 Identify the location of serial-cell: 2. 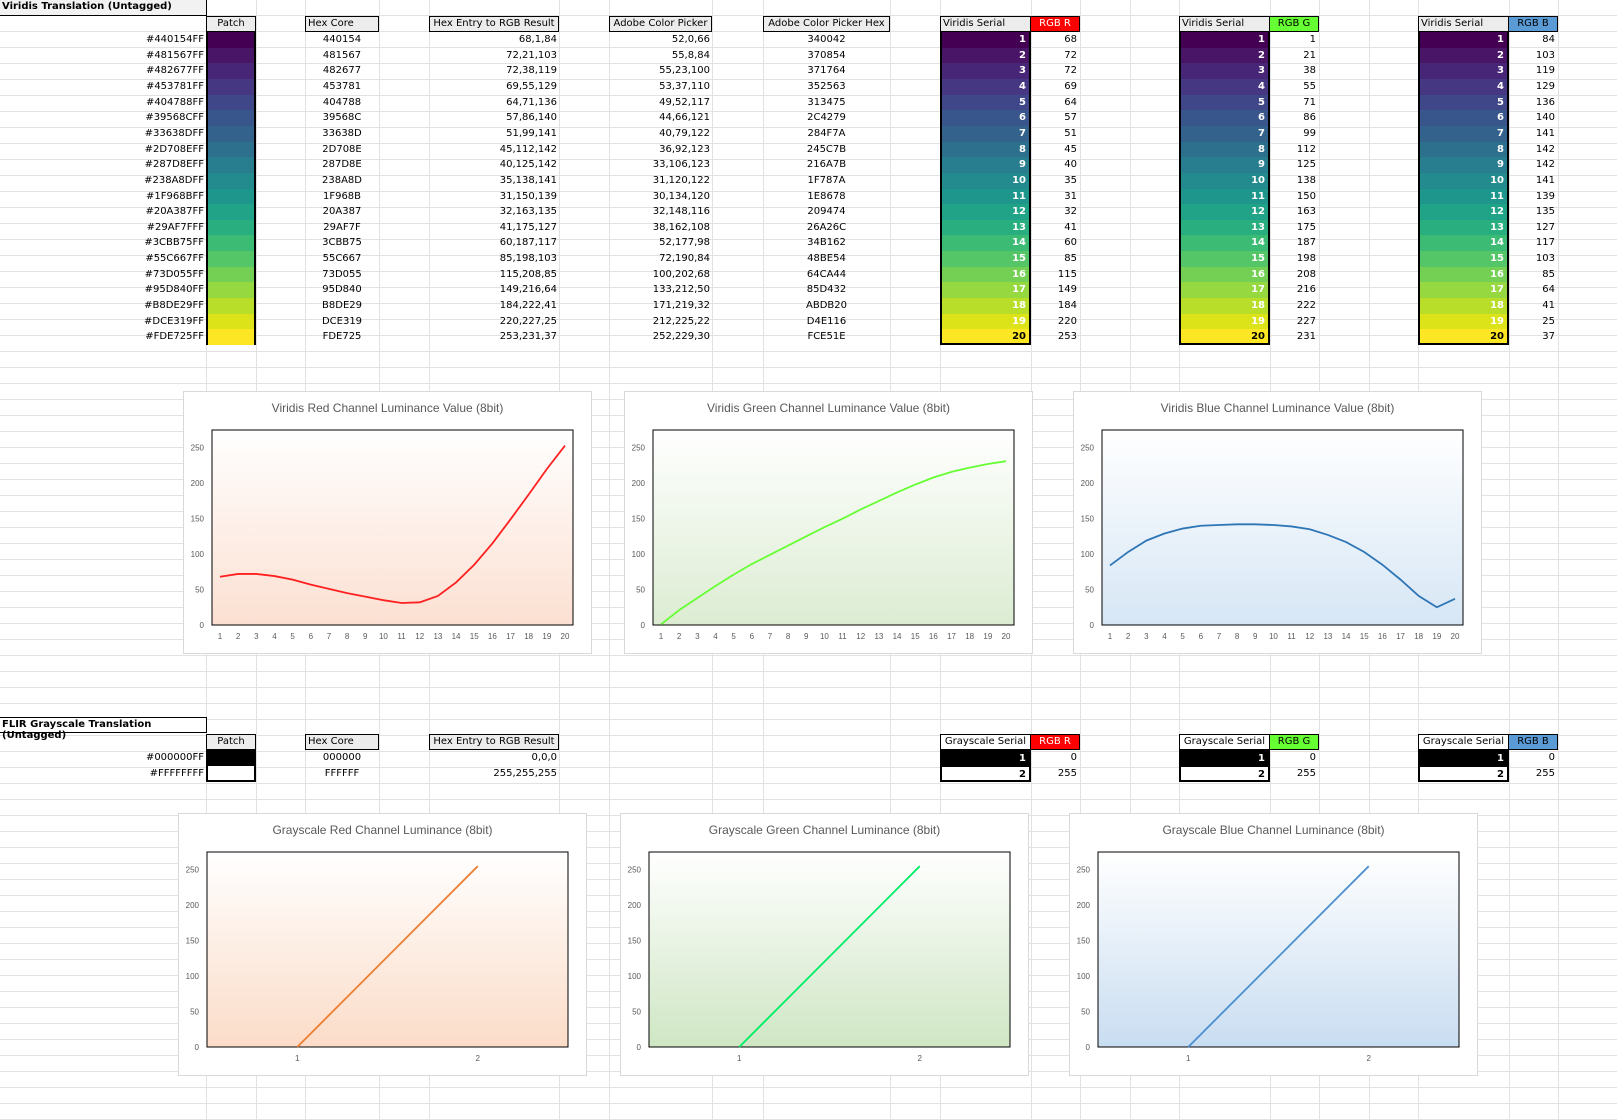
(985, 774).